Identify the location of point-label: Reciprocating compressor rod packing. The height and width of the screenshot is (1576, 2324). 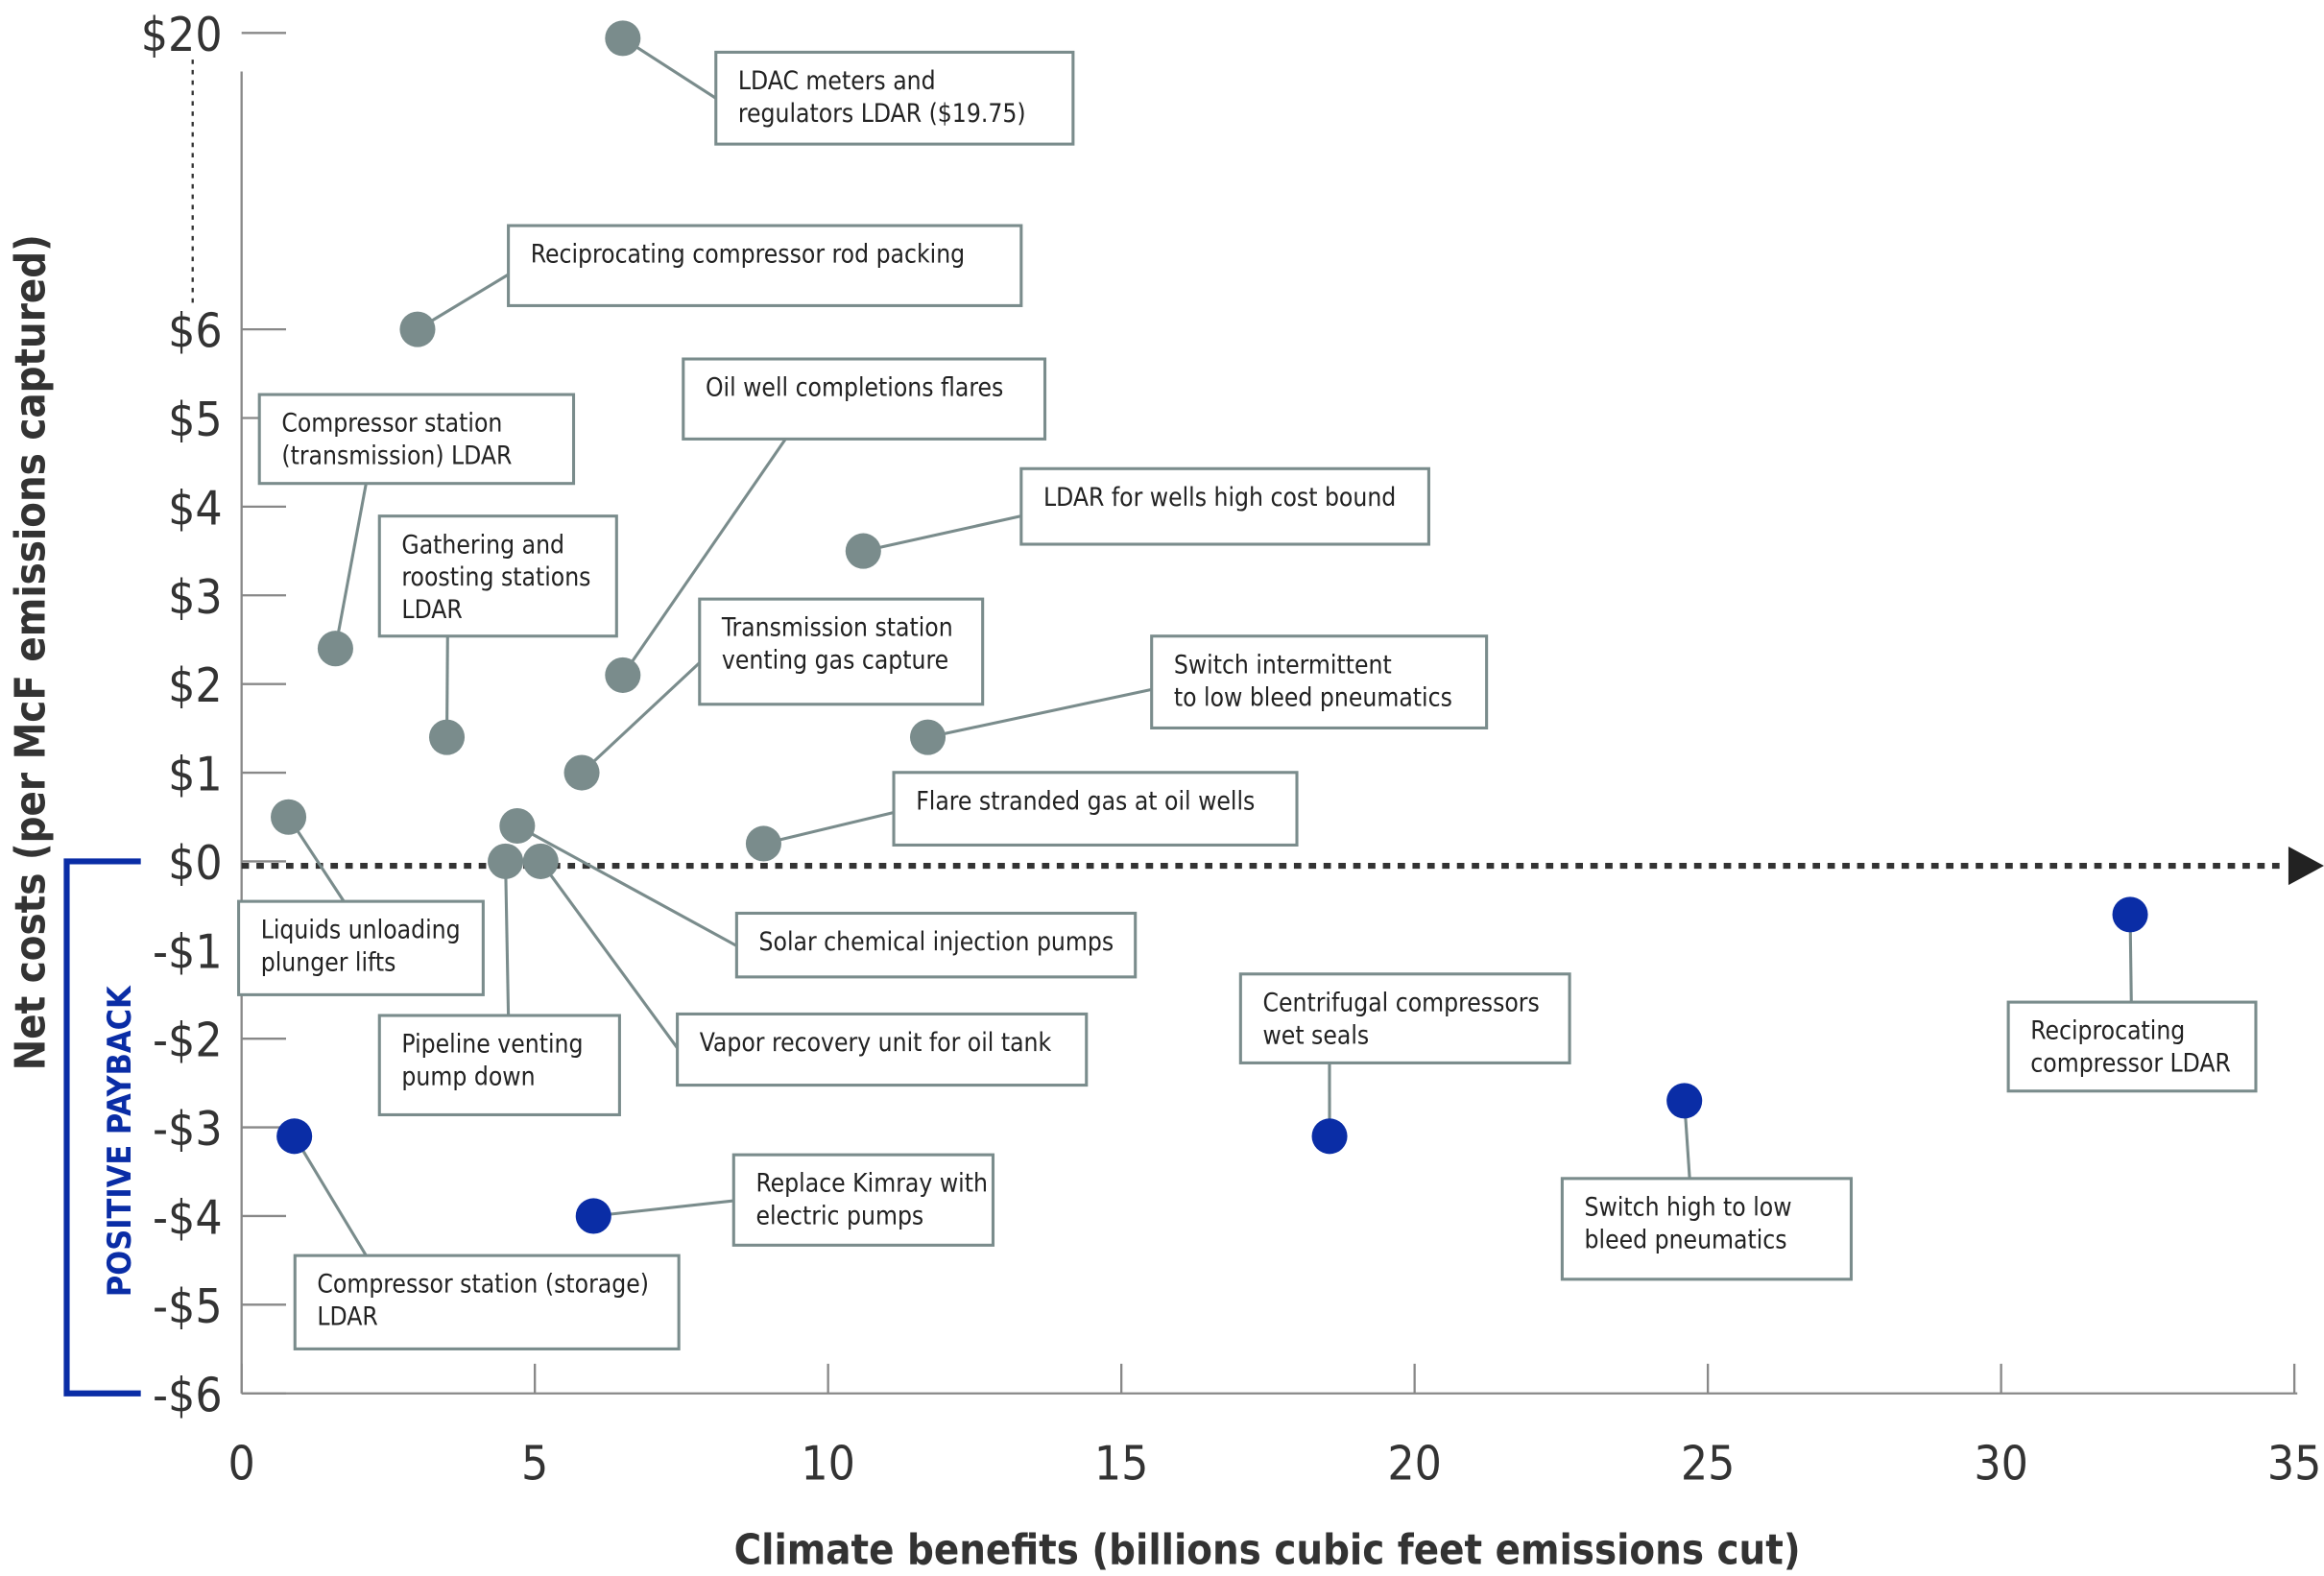
(748, 255).